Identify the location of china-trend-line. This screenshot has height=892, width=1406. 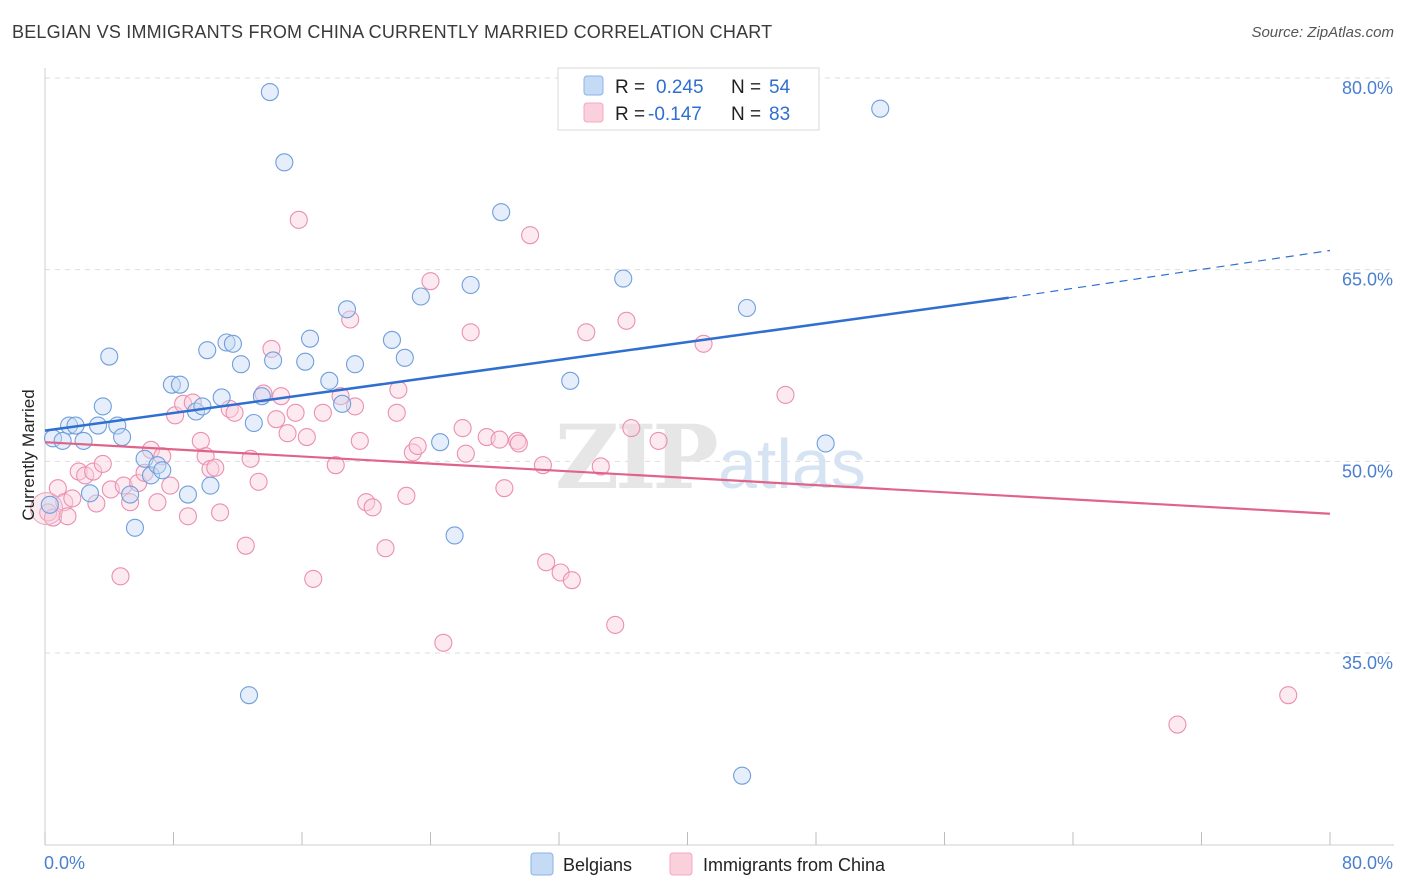
(687, 478).